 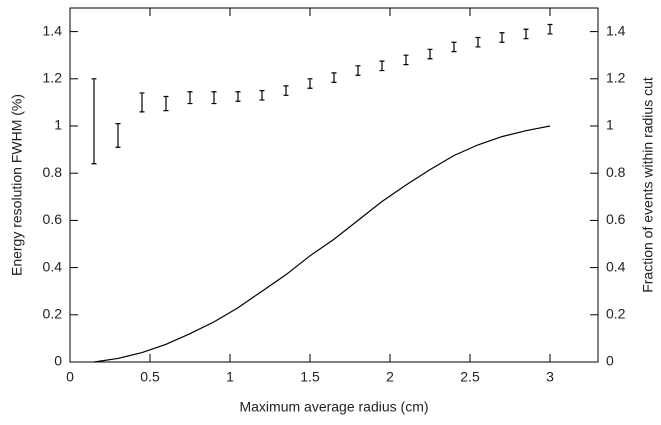 I want to click on x-tick-label: 0.5, so click(x=150, y=377).